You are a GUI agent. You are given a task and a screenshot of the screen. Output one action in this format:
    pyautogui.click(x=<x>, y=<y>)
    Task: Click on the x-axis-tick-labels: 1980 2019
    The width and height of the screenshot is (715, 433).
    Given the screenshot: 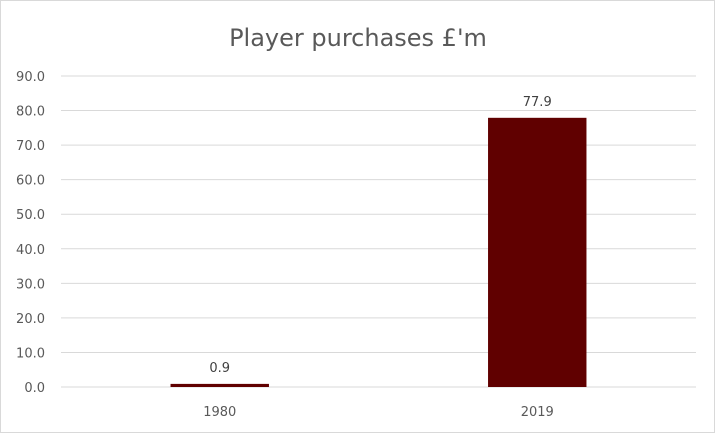 What is the action you would take?
    pyautogui.click(x=378, y=412)
    